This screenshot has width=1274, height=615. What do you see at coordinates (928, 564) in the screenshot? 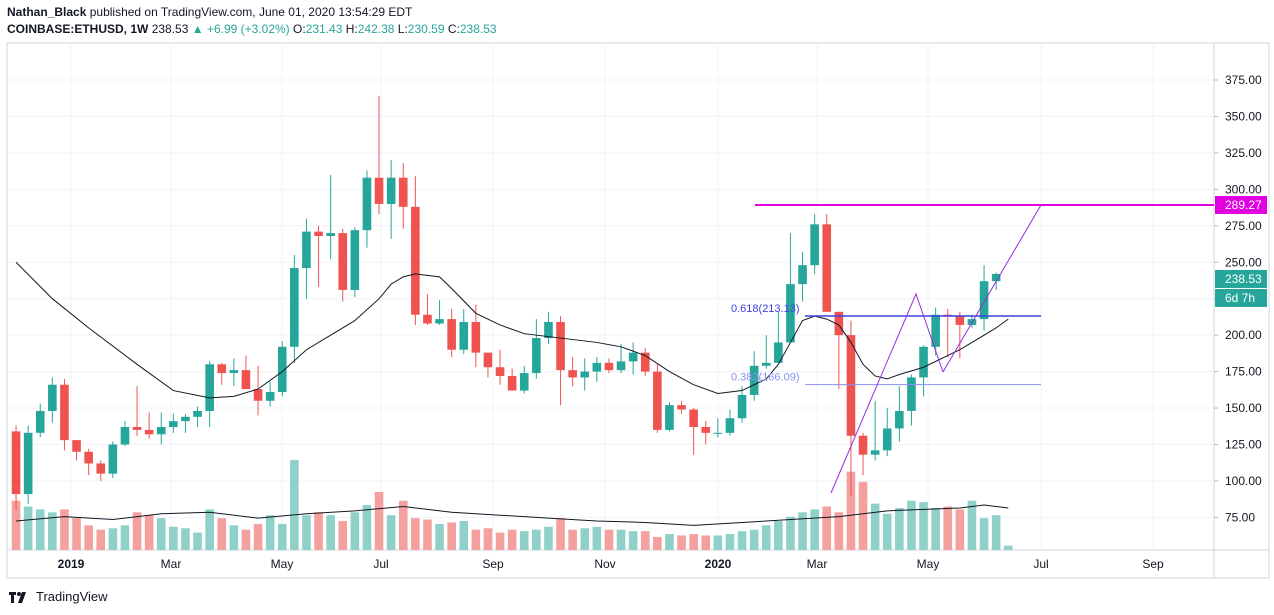
I see `time-tick-label: May` at bounding box center [928, 564].